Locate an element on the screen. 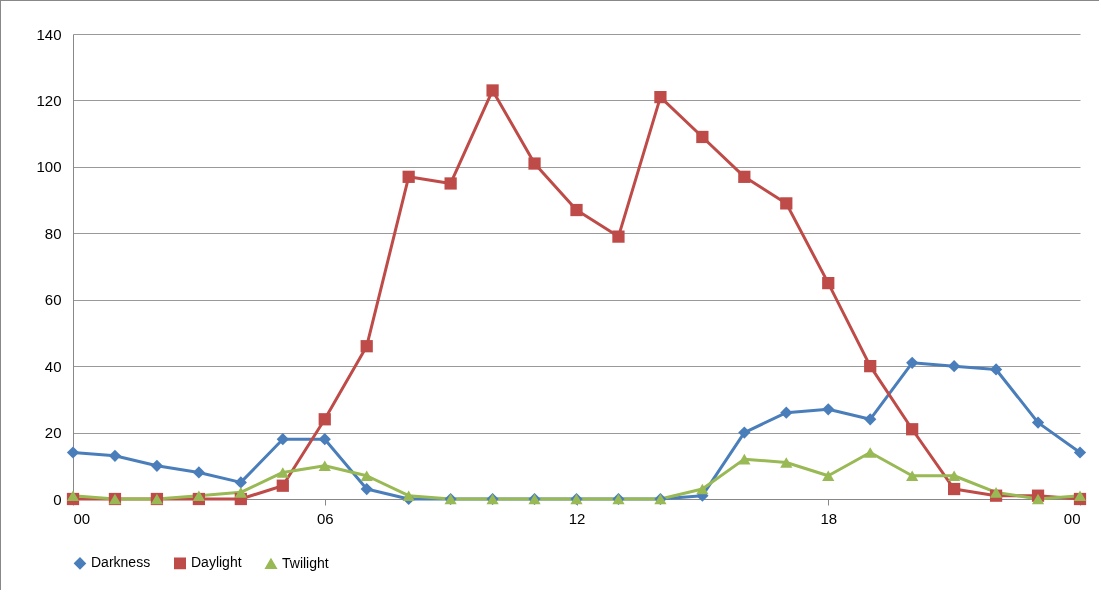 This screenshot has height=592, width=1101. legend-label: Daylight is located at coordinates (216, 562).